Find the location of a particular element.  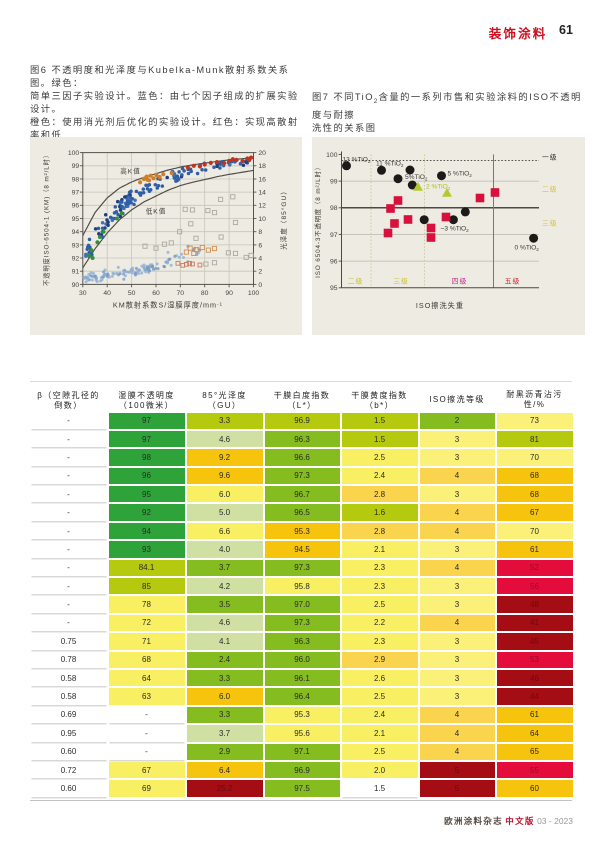

svg-text: 低K值 is located at coordinates (156, 211).